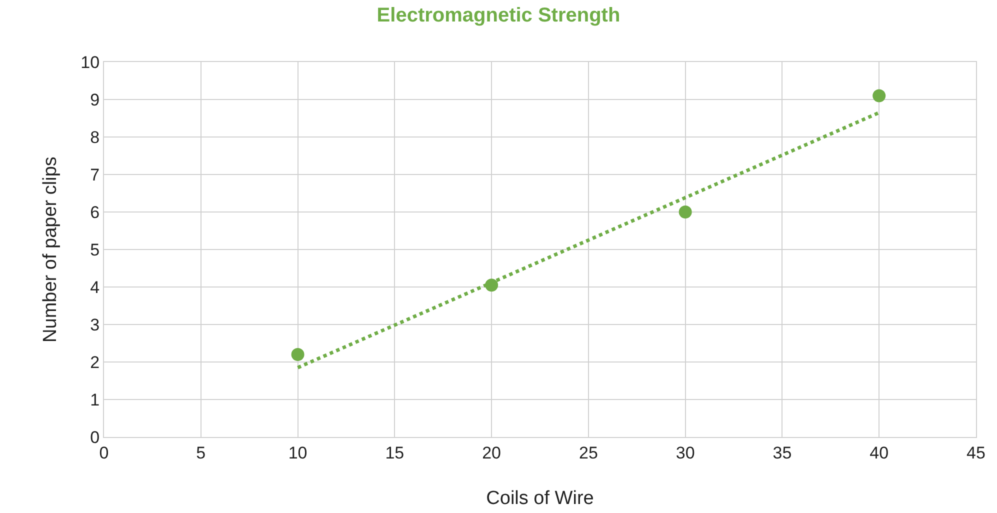 Image resolution: width=997 pixels, height=513 pixels. Describe the element at coordinates (95, 287) in the screenshot. I see `y-tick-label: 4` at that location.